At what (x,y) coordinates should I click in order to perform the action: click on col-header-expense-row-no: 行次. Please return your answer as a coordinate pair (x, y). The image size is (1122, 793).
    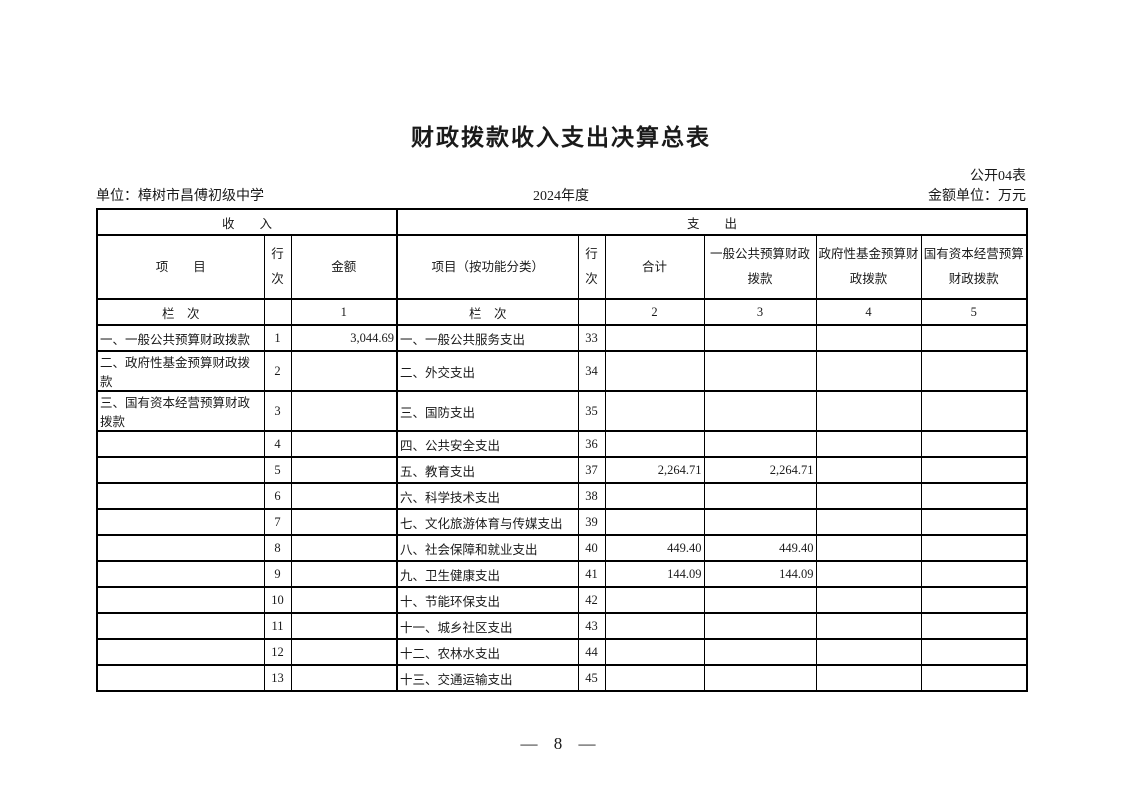
    Looking at the image, I should click on (591, 267).